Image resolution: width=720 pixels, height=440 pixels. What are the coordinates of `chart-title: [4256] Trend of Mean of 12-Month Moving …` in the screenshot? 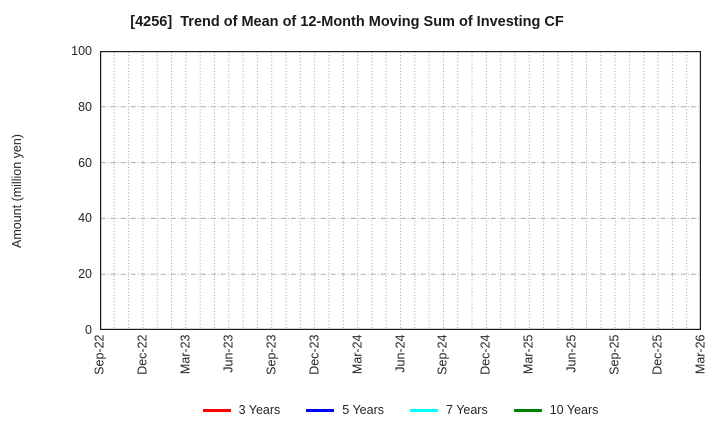 It's located at (347, 22).